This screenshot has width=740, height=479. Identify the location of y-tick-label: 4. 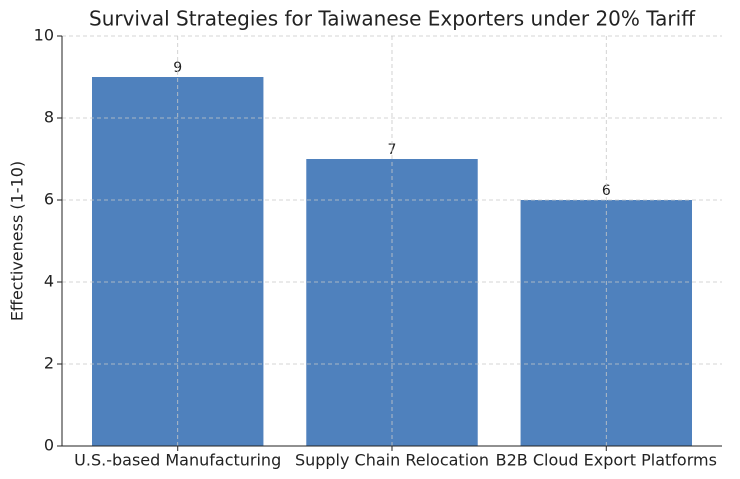
(49, 281).